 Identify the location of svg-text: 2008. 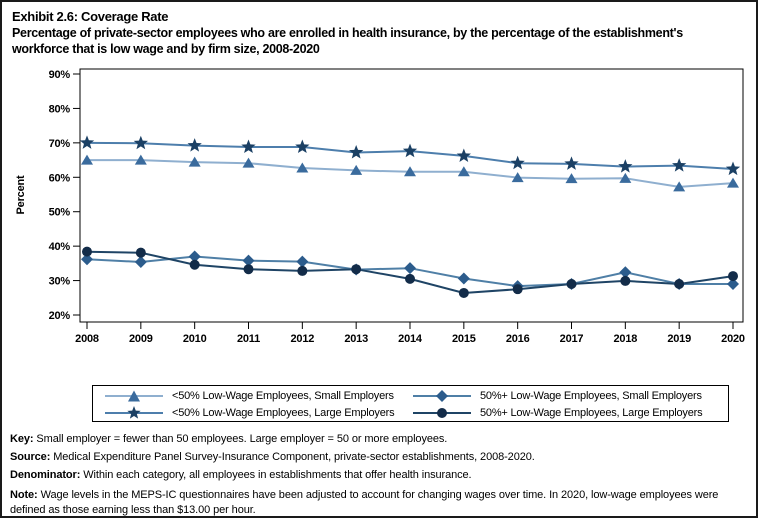
(87, 339).